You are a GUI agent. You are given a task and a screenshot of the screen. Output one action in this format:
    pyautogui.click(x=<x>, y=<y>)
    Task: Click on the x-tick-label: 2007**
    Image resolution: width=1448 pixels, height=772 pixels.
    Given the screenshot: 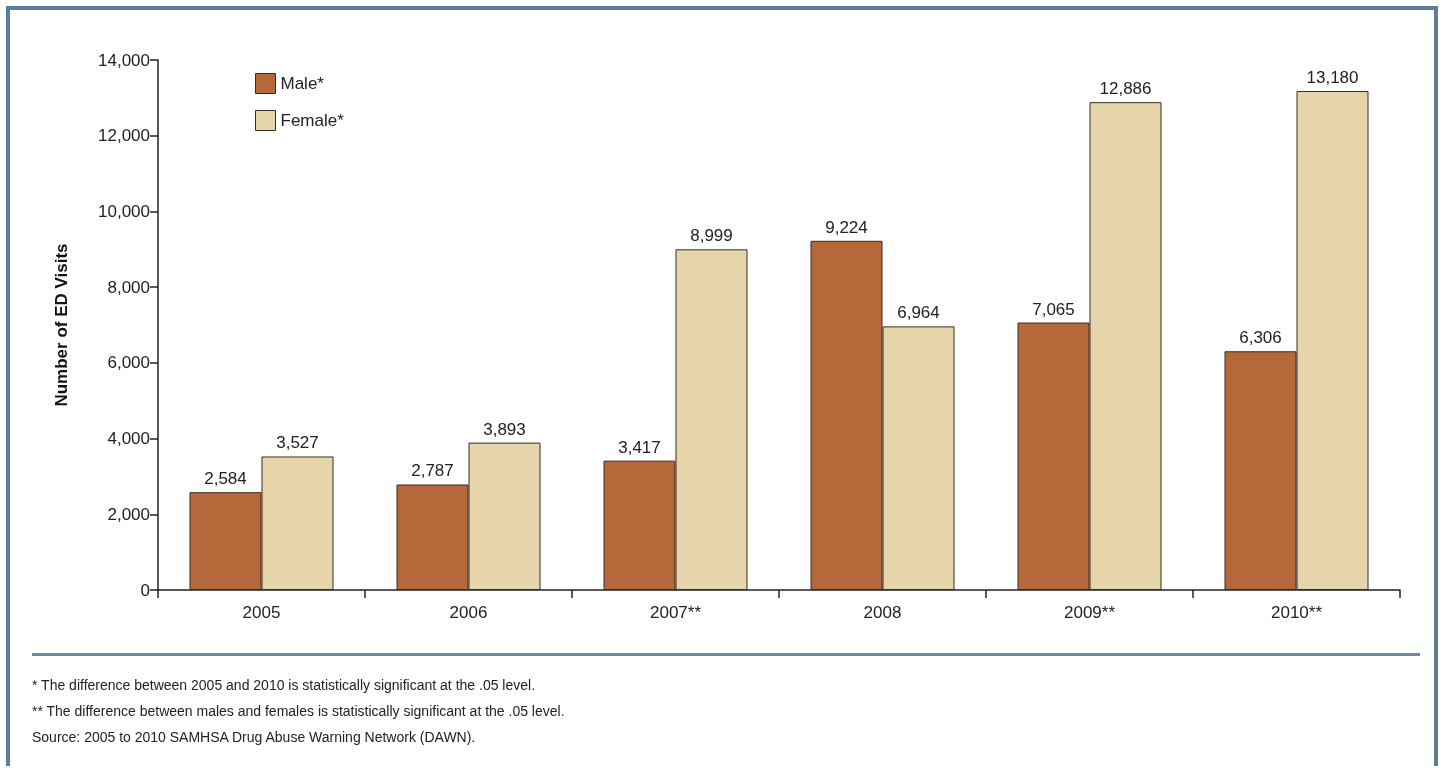 What is the action you would take?
    pyautogui.click(x=675, y=612)
    